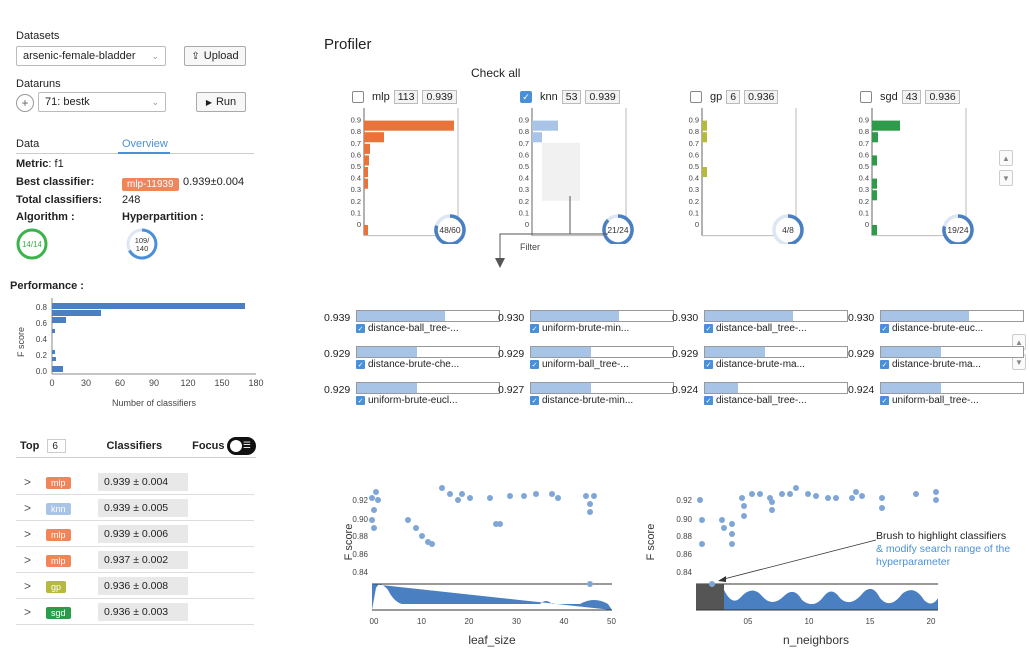  What do you see at coordinates (38, 84) in the screenshot?
I see `dataruns-label: Dataruns` at bounding box center [38, 84].